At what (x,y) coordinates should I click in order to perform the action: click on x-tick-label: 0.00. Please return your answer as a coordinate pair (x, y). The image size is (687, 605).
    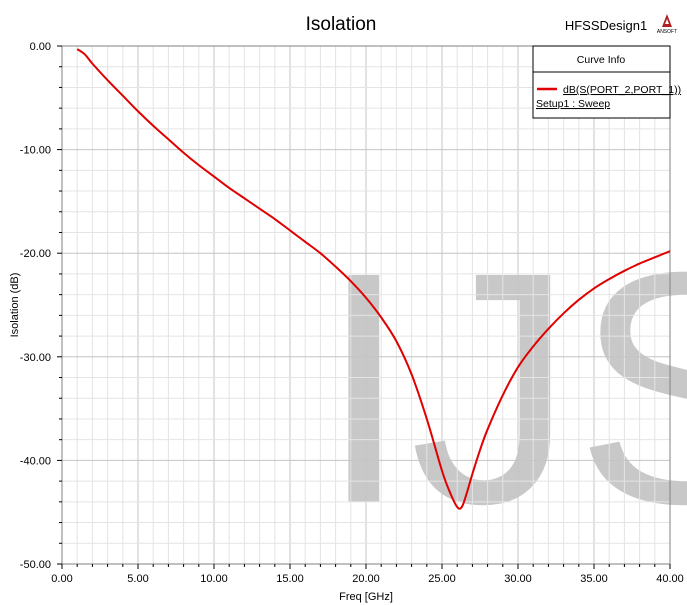
    Looking at the image, I should click on (61, 579).